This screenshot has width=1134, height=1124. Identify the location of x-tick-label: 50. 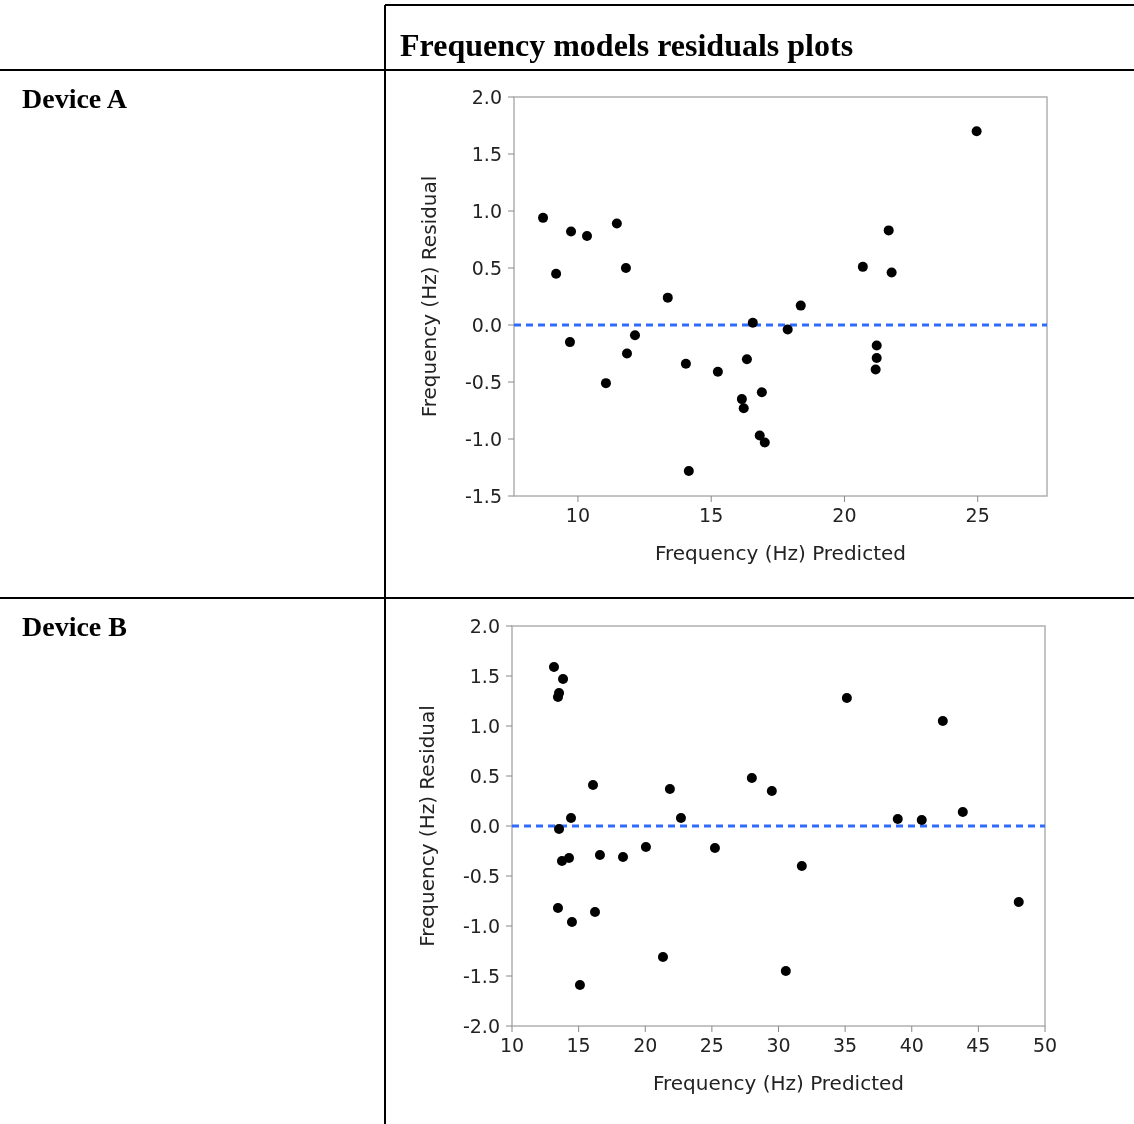
(1045, 1045).